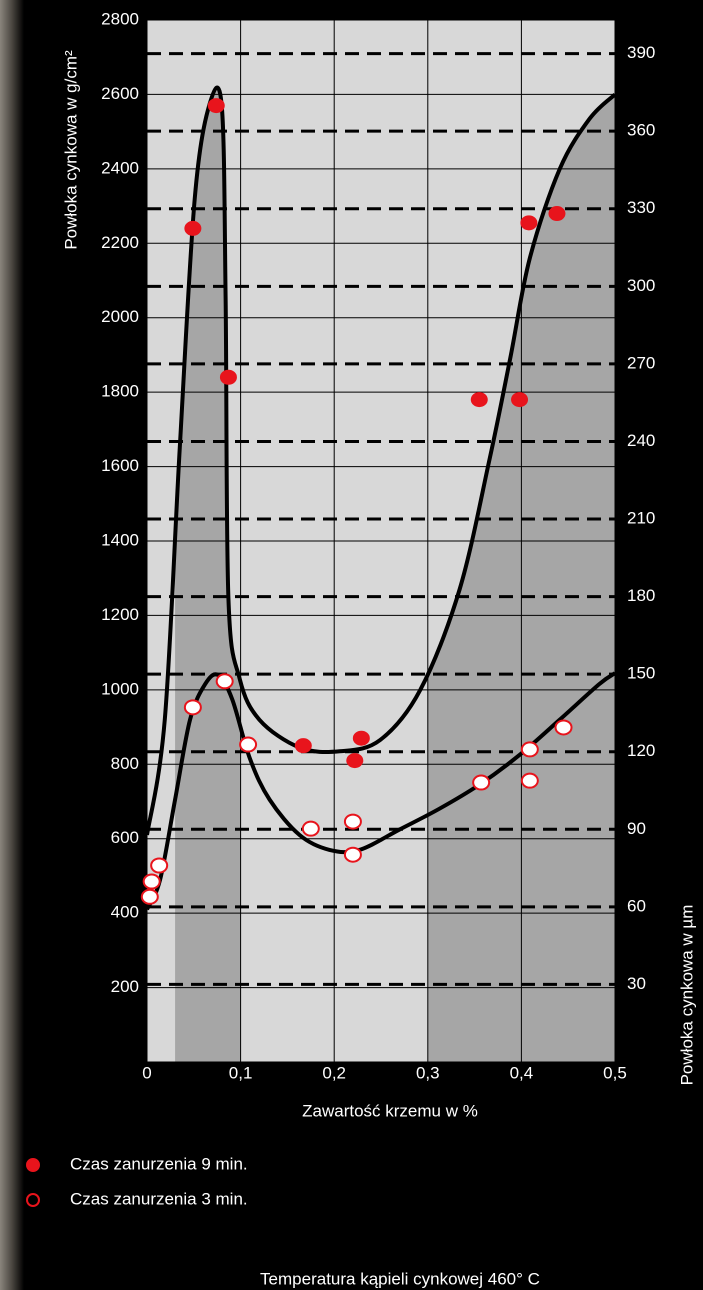 Image resolution: width=703 pixels, height=1290 pixels. Describe the element at coordinates (641, 673) in the screenshot. I see `y2-tick-label: 150` at that location.